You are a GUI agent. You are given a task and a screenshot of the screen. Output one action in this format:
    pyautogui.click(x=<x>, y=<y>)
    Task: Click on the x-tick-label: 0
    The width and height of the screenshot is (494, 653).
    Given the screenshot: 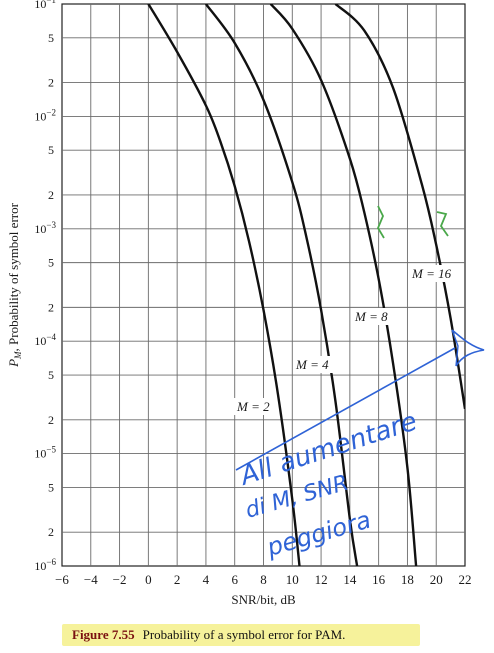 What is the action you would take?
    pyautogui.click(x=148, y=579)
    